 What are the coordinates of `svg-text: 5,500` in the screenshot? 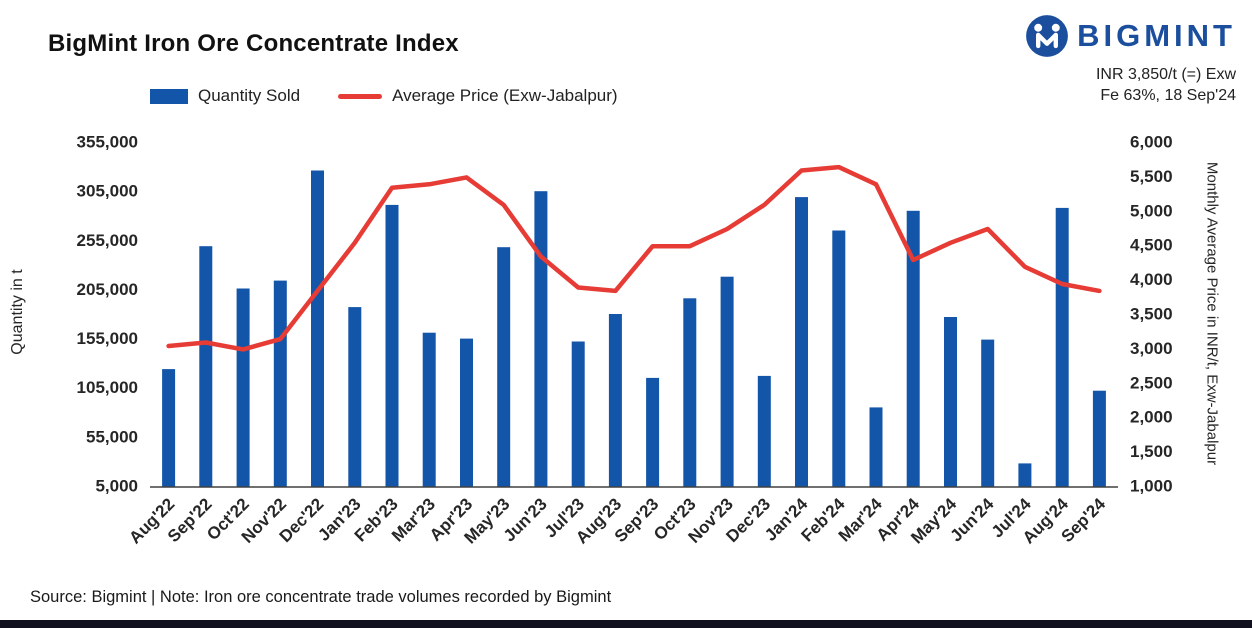 It's located at (1151, 176).